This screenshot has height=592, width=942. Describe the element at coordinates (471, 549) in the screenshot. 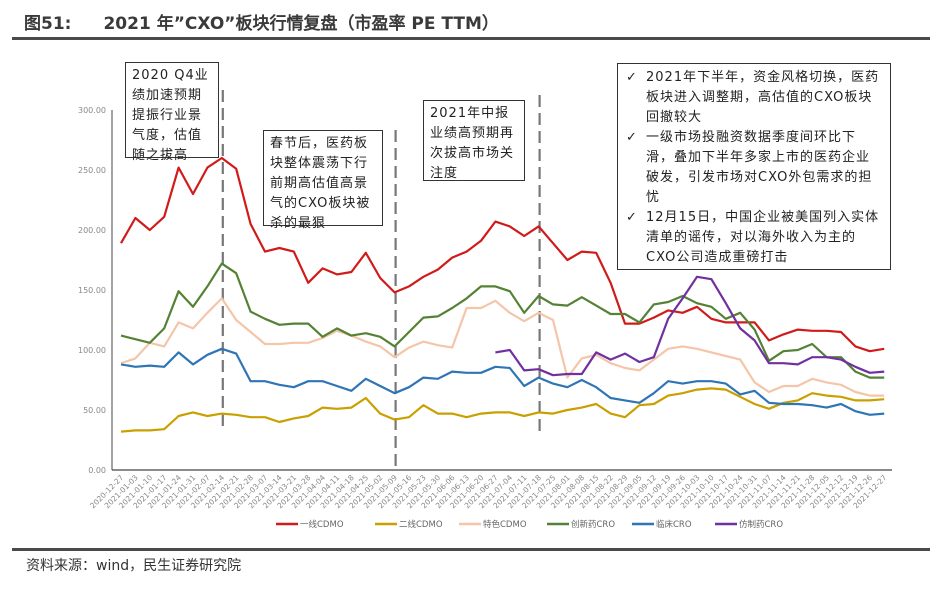

I see `footer-divider` at that location.